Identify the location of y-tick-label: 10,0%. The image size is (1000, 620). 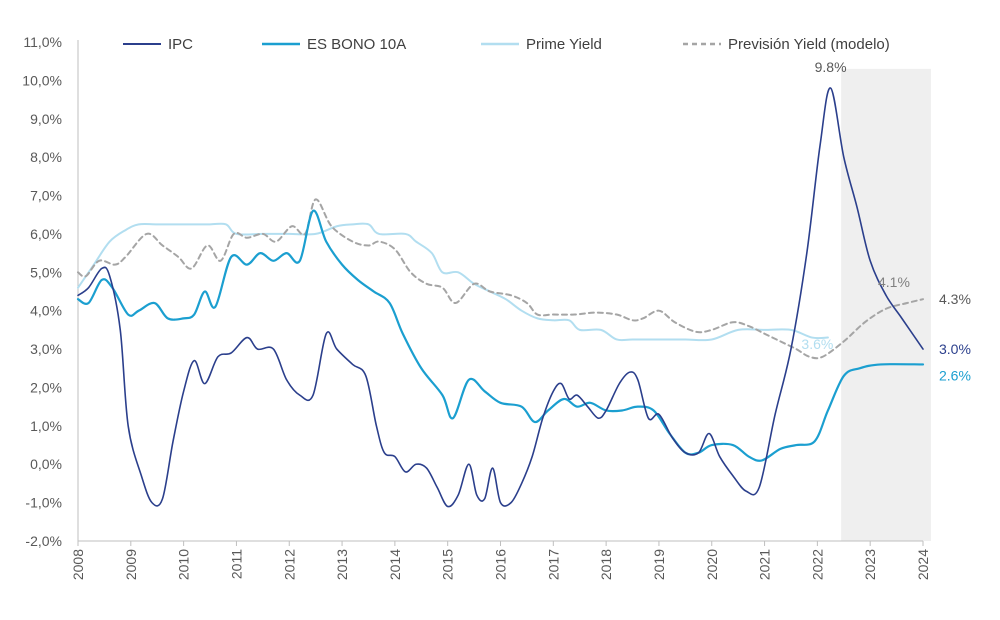
(42, 80).